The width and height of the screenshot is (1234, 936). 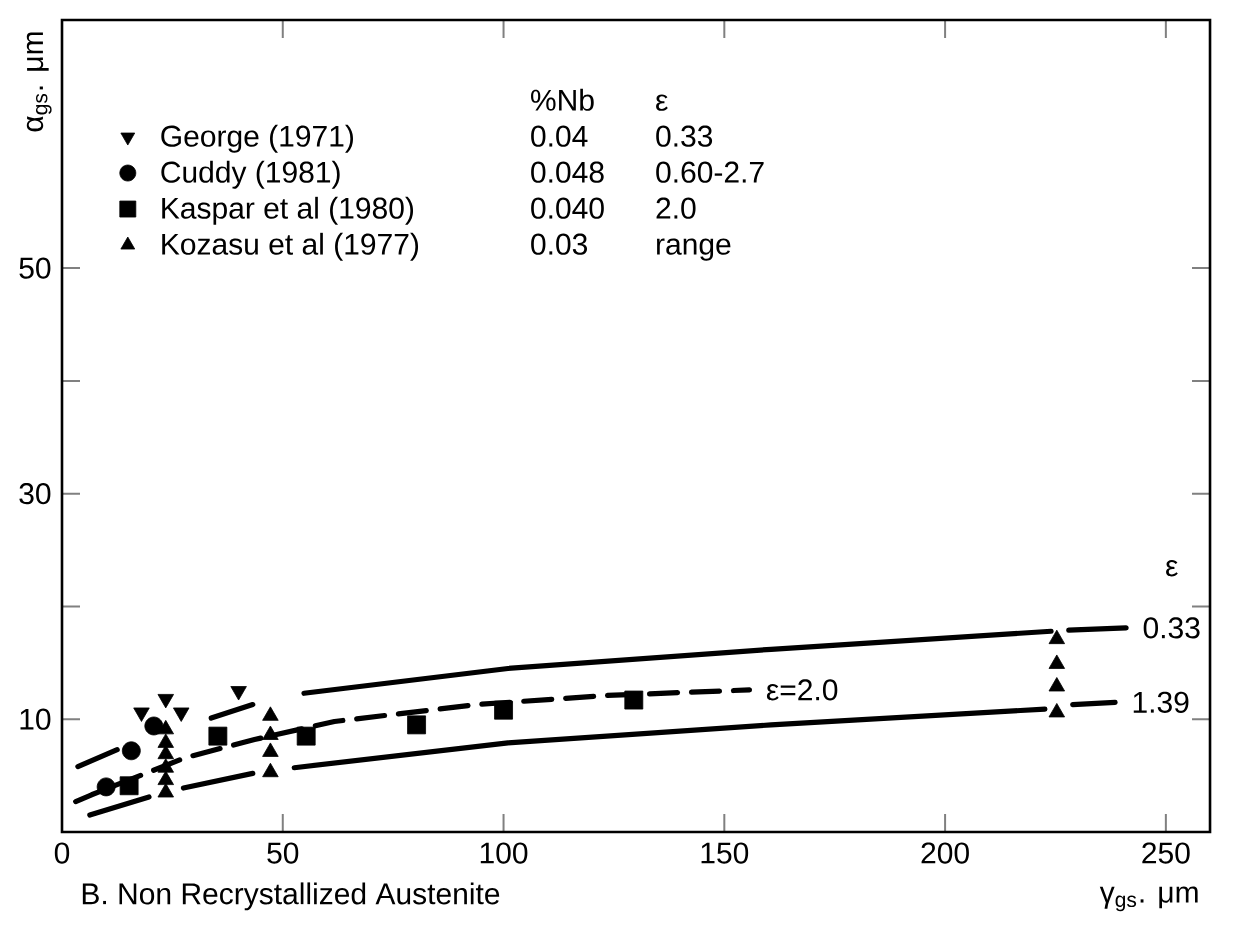 What do you see at coordinates (1148, 899) in the screenshot?
I see `x-axis-title: γ$_{gs}$. μm` at bounding box center [1148, 899].